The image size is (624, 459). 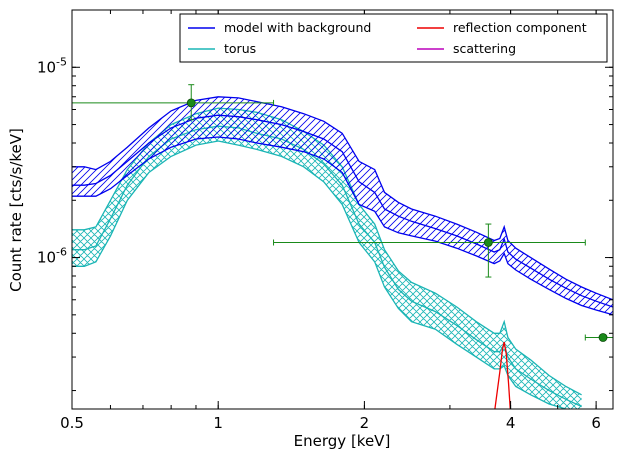 I want to click on reflection-component-line, so click(x=502, y=375).